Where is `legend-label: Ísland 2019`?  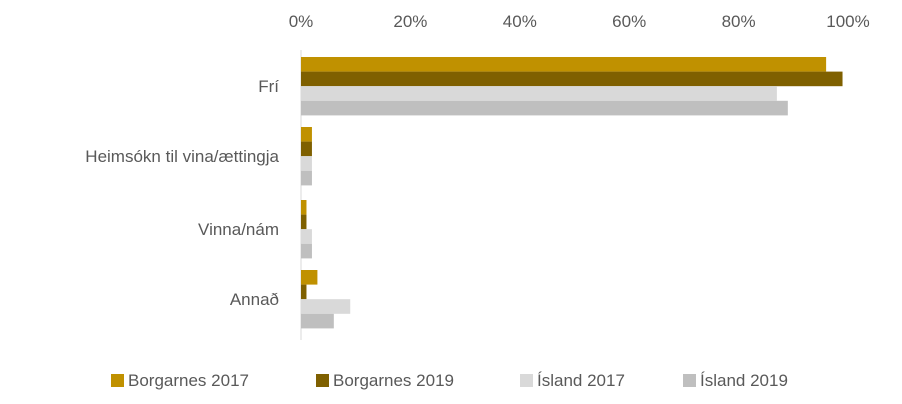
legend-label: Ísland 2019 is located at coordinates (744, 380).